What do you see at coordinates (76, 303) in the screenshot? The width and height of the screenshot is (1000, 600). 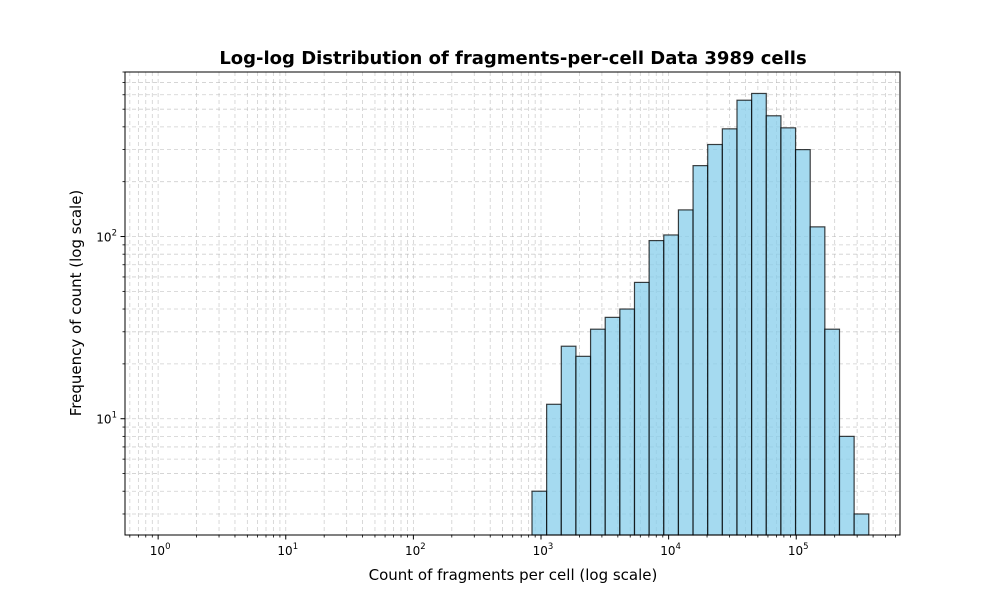 I see `y-axis-label: Frequency of count (log scale)` at bounding box center [76, 303].